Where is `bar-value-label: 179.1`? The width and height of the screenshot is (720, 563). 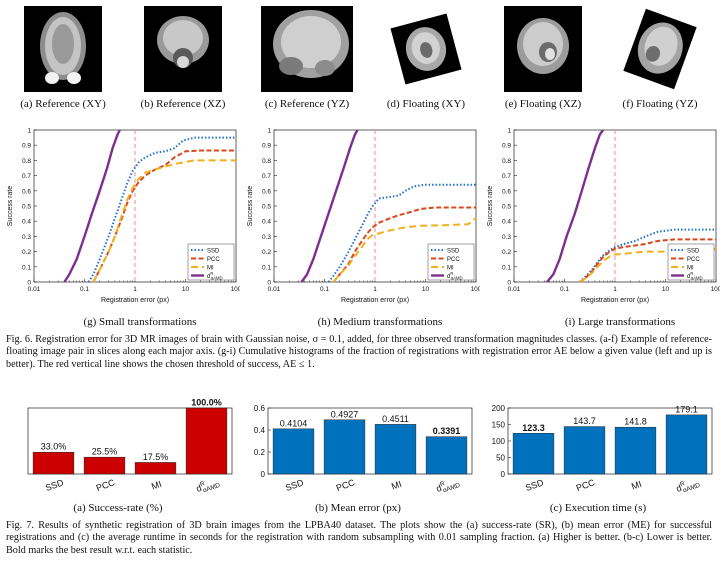 bar-value-label: 179.1 is located at coordinates (686, 409).